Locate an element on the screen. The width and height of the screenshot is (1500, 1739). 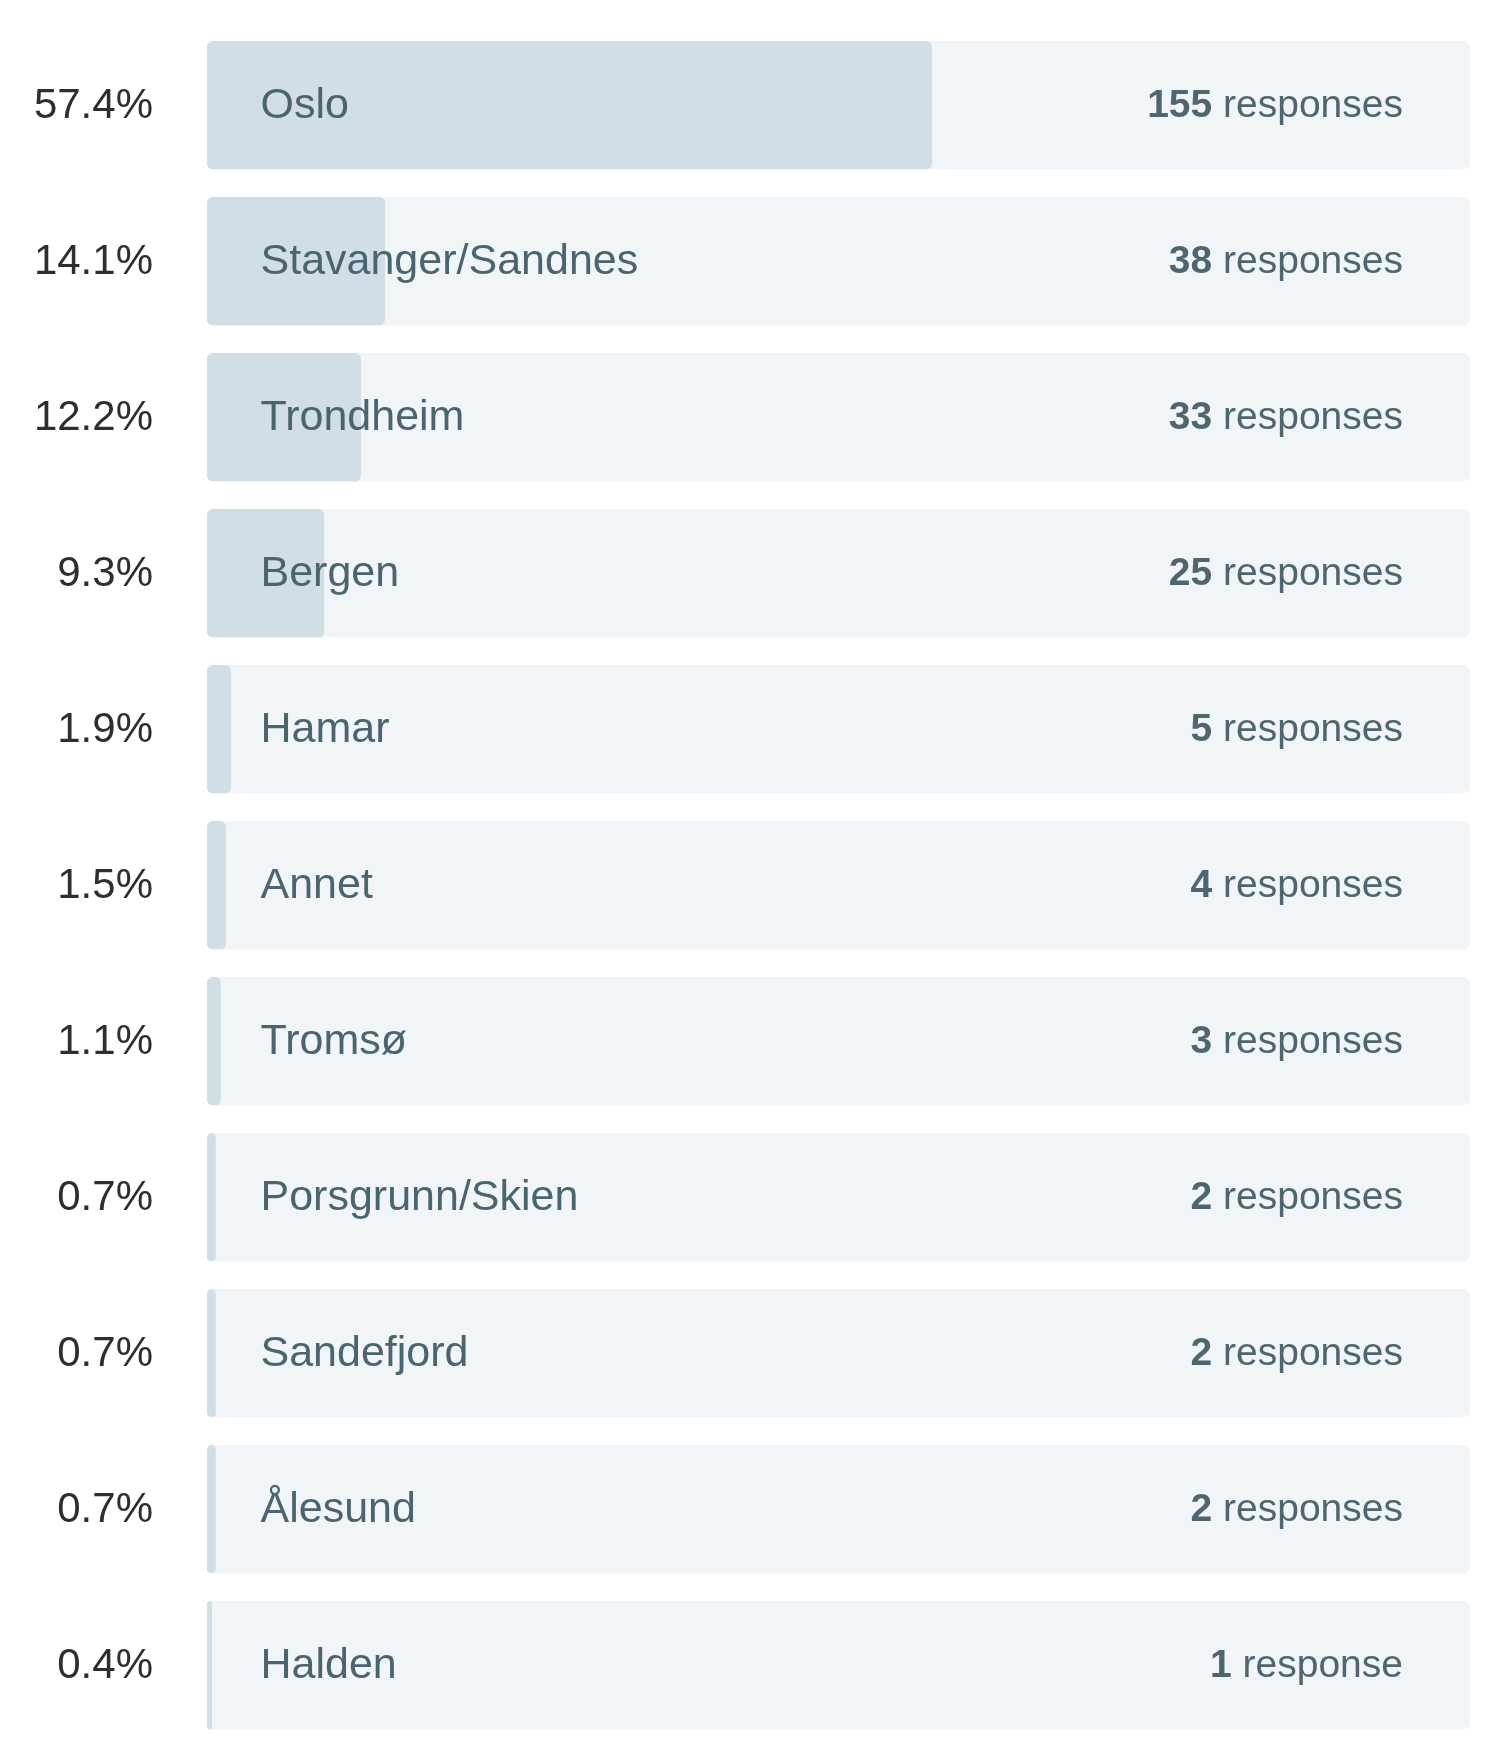
annotation: 4 responses is located at coordinates (1296, 884).